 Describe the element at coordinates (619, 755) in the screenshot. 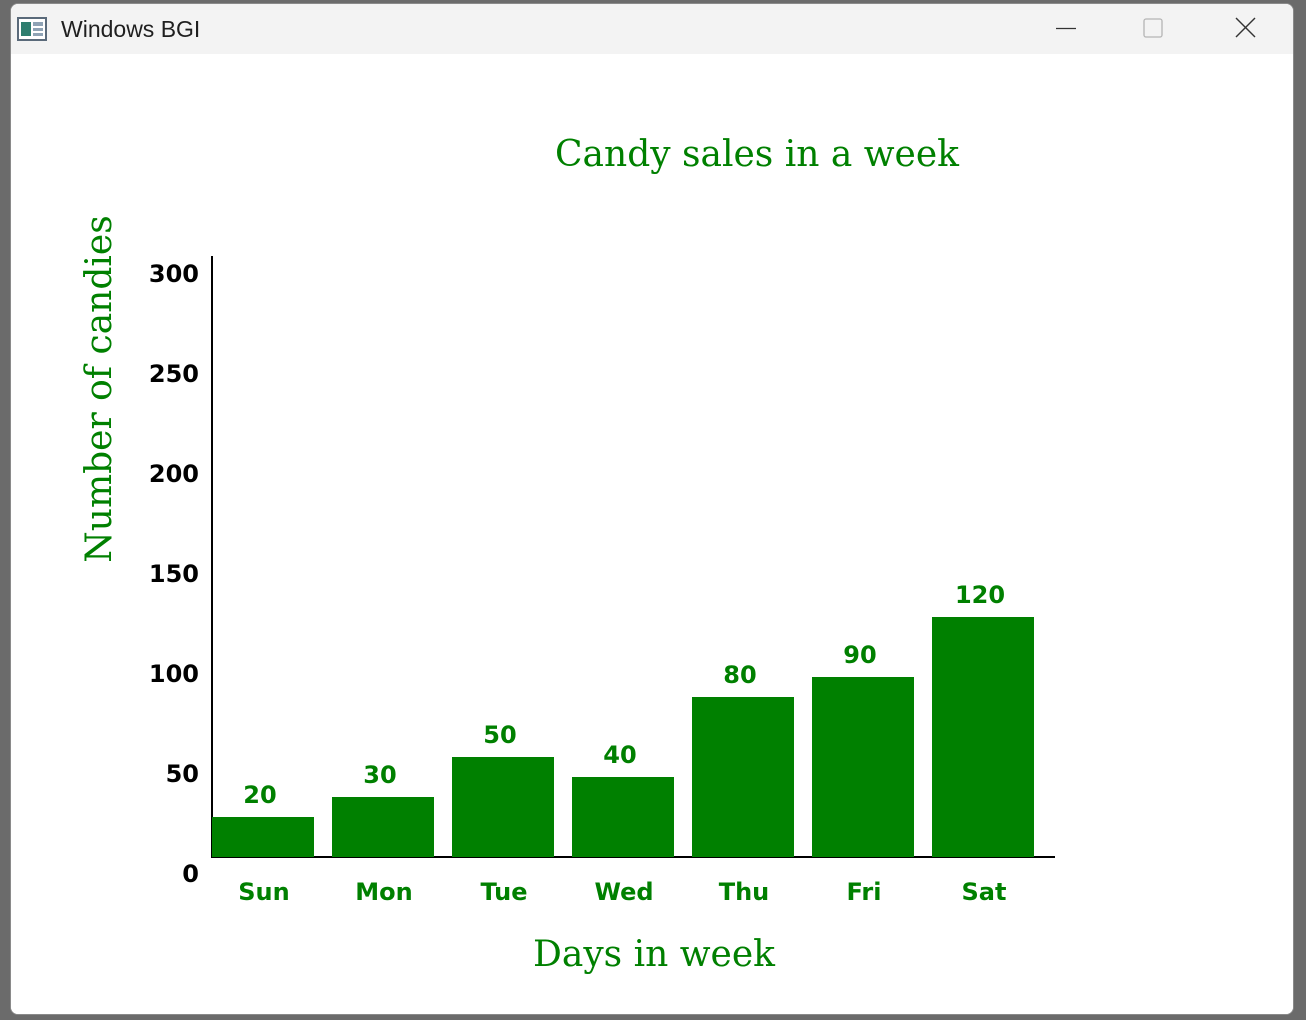

I see `bar-value-label: 40` at that location.